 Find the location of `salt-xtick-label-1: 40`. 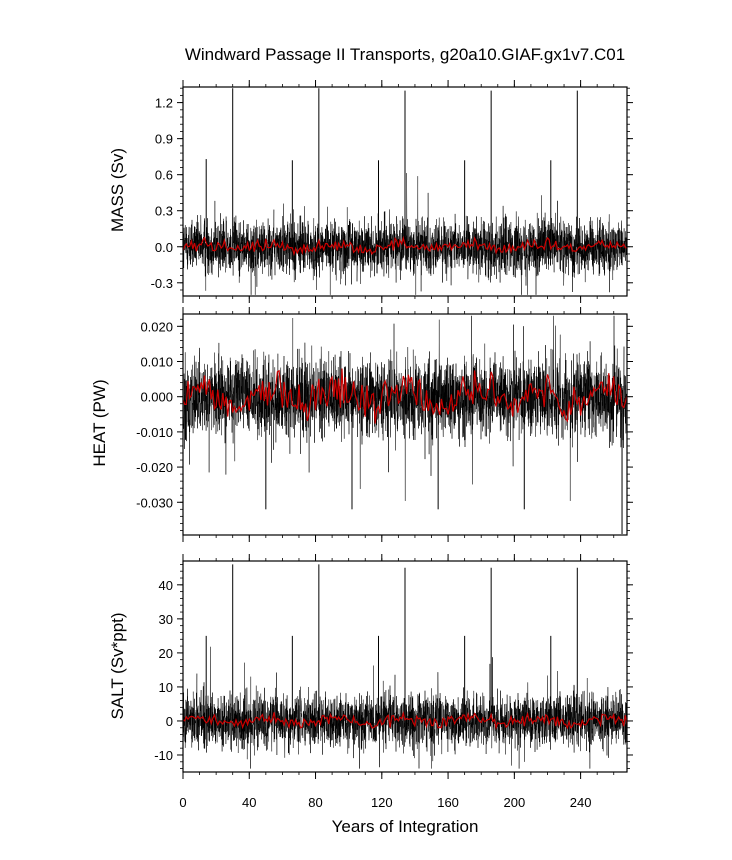

salt-xtick-label-1: 40 is located at coordinates (249, 802).